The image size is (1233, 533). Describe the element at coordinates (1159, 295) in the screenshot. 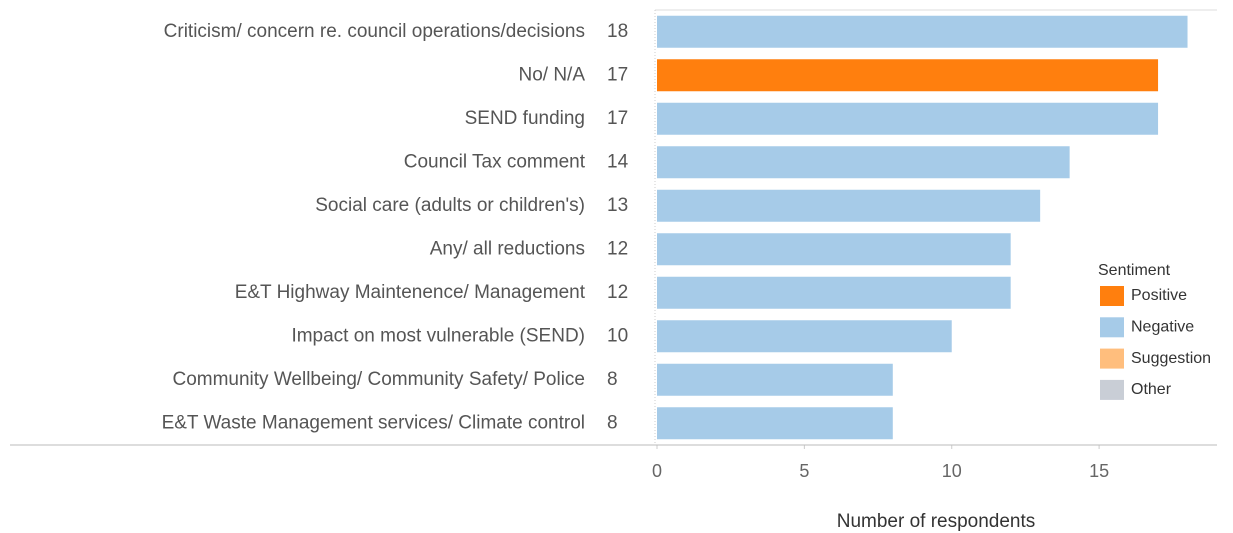

I see `legend-label: Positive` at that location.